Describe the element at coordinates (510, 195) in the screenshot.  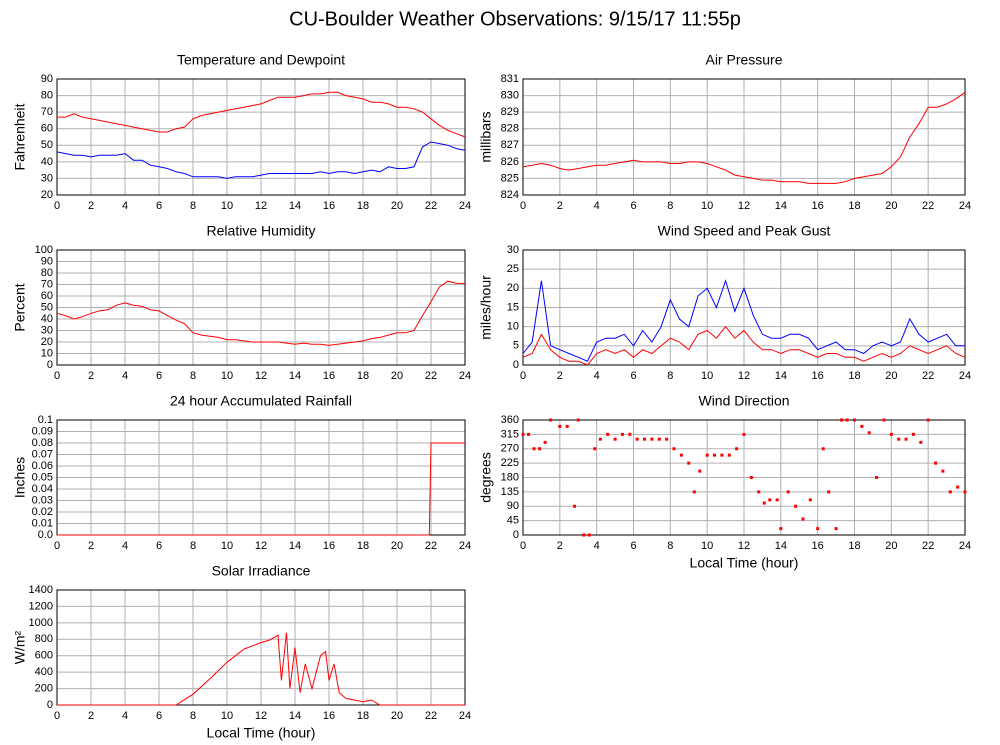
I see `y-tick-label: 824` at that location.